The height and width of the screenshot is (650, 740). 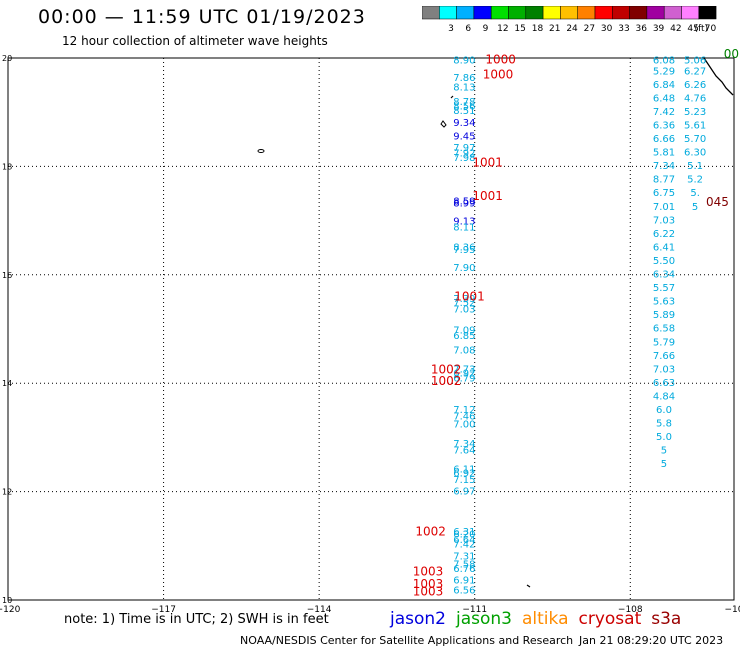 What do you see at coordinates (664, 451) in the screenshot?
I see `swh-value: 5` at bounding box center [664, 451].